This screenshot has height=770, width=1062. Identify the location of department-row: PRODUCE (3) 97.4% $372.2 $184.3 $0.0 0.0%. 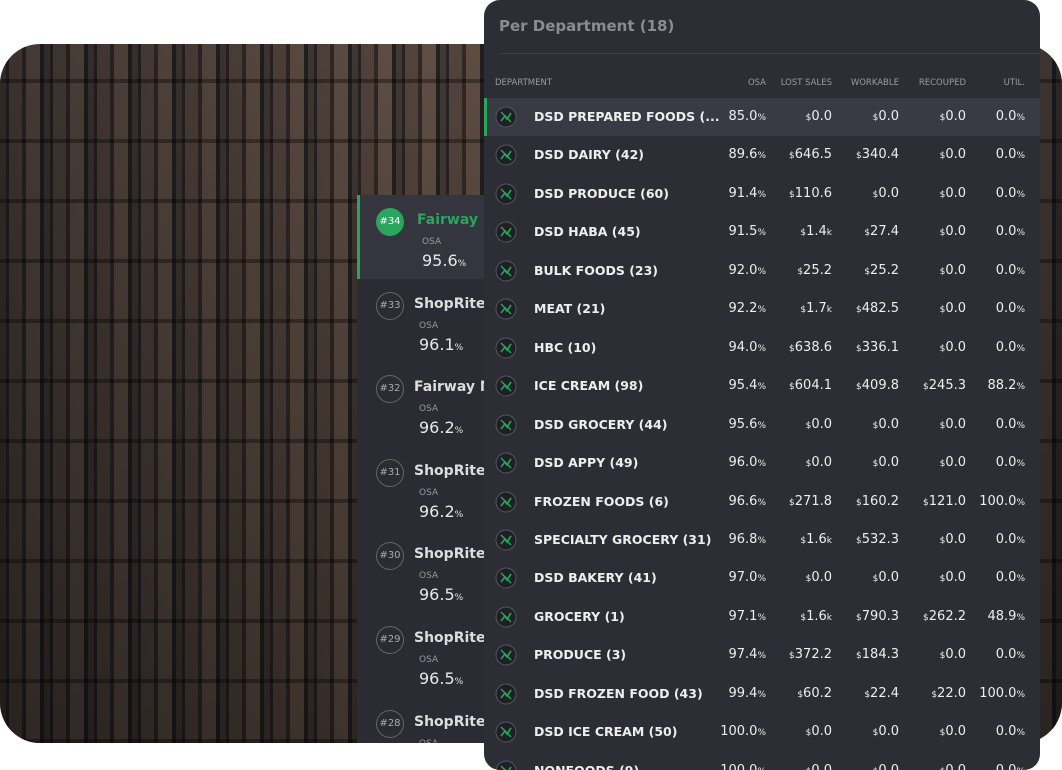
(762, 655).